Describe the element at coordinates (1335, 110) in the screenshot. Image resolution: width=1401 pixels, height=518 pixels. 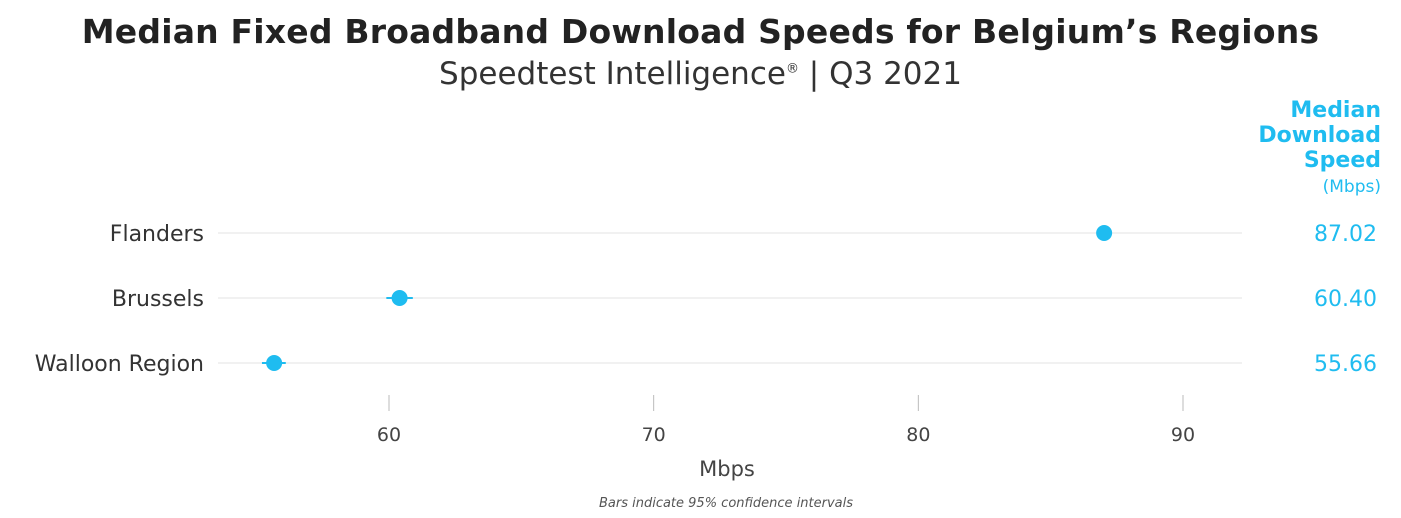
I see `value-header-line-1: Median` at that location.